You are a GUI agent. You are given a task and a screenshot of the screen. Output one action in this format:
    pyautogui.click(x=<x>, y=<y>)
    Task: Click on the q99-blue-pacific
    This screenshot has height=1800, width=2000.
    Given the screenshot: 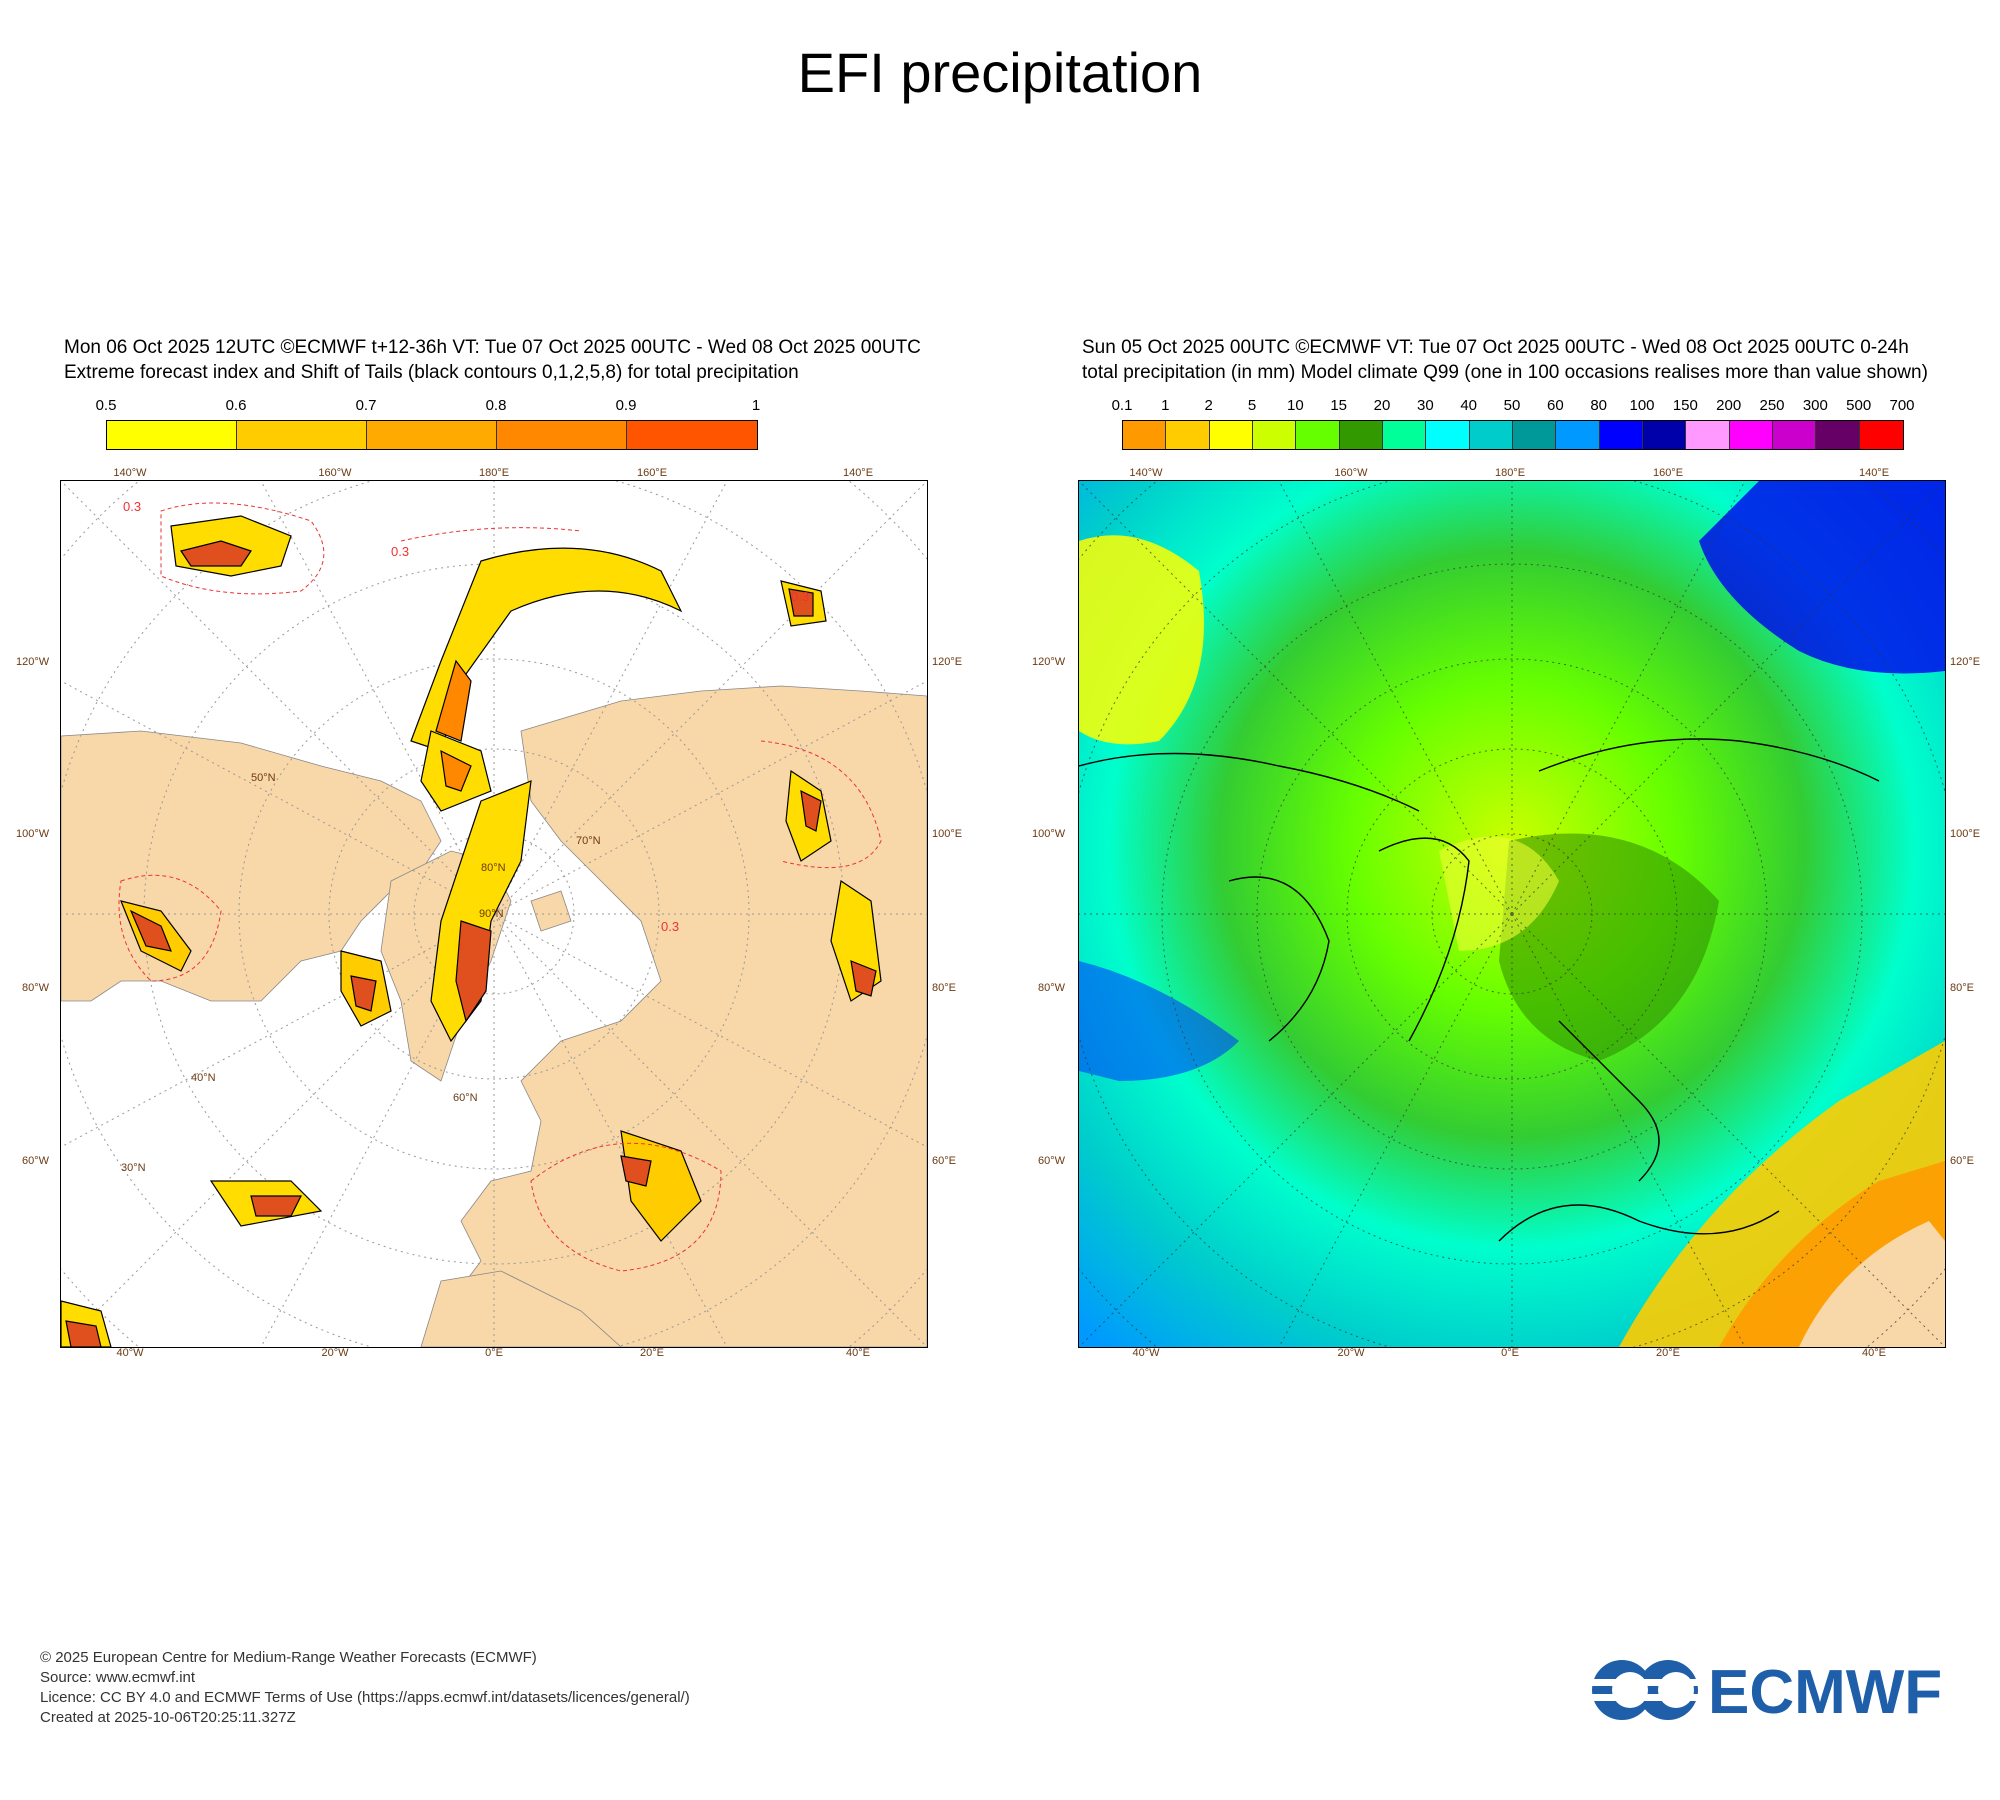 What is the action you would take?
    pyautogui.click(x=1822, y=577)
    